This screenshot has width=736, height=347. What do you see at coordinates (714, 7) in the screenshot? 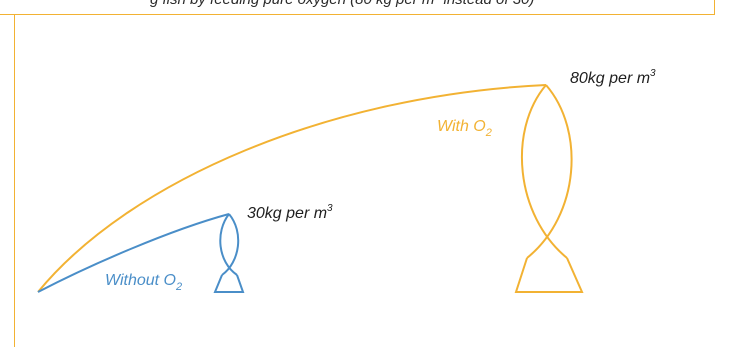
I see `right-border-tick` at bounding box center [714, 7].